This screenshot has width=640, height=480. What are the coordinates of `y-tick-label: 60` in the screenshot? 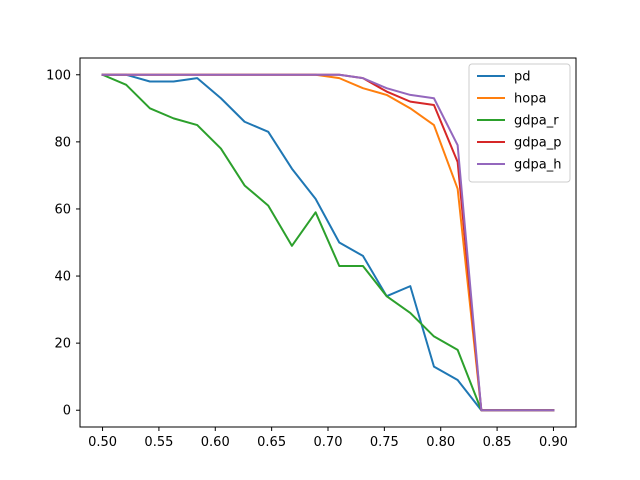 It's located at (62, 209).